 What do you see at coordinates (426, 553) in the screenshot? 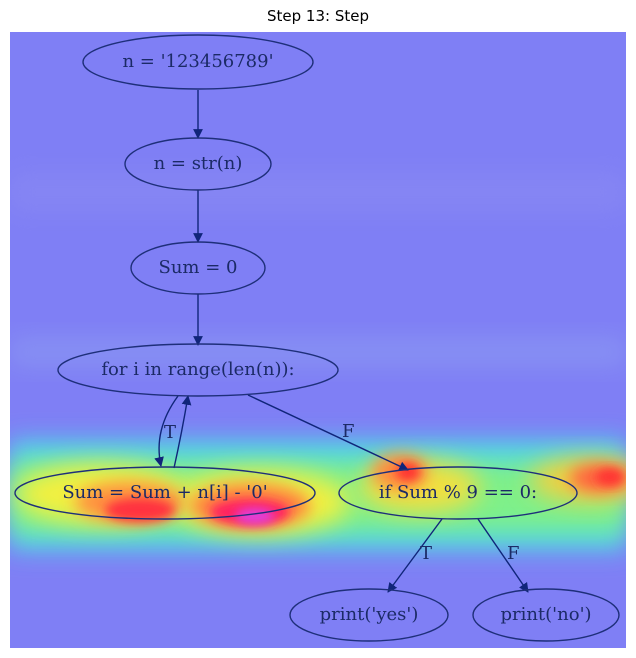
I see `edge-label-n6-n7: T` at bounding box center [426, 553].